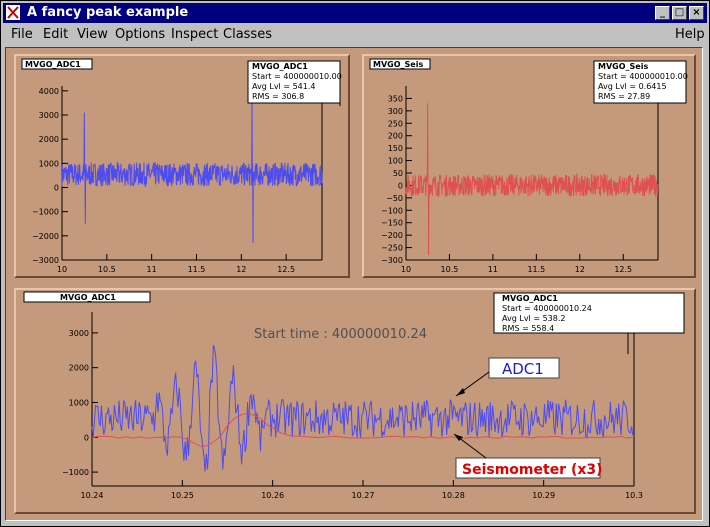 This screenshot has width=710, height=527. I want to click on series-adc1, so click(192, 171).